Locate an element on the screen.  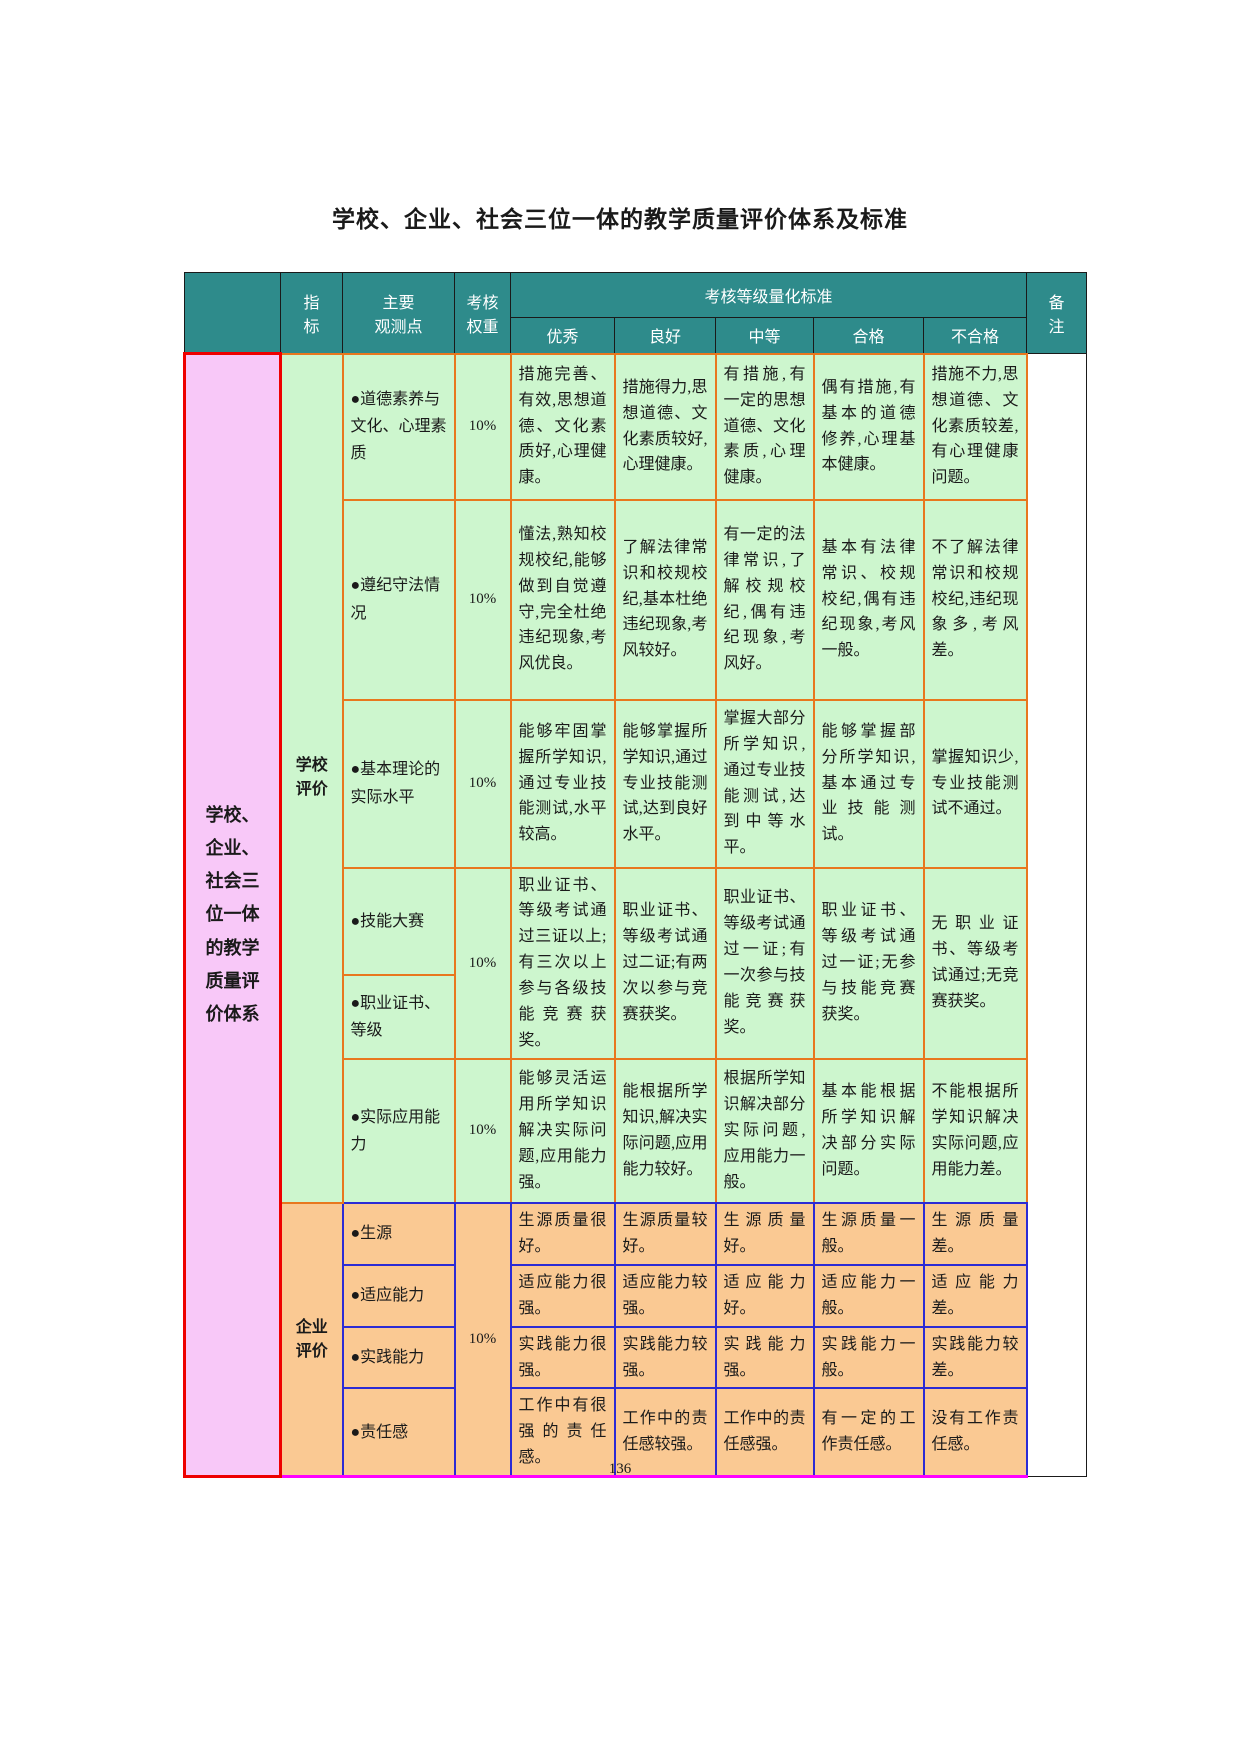
desc-good: 职业证书、等级考试通过二证;有两次以参与竞赛获奖。 is located at coordinates (665, 963).